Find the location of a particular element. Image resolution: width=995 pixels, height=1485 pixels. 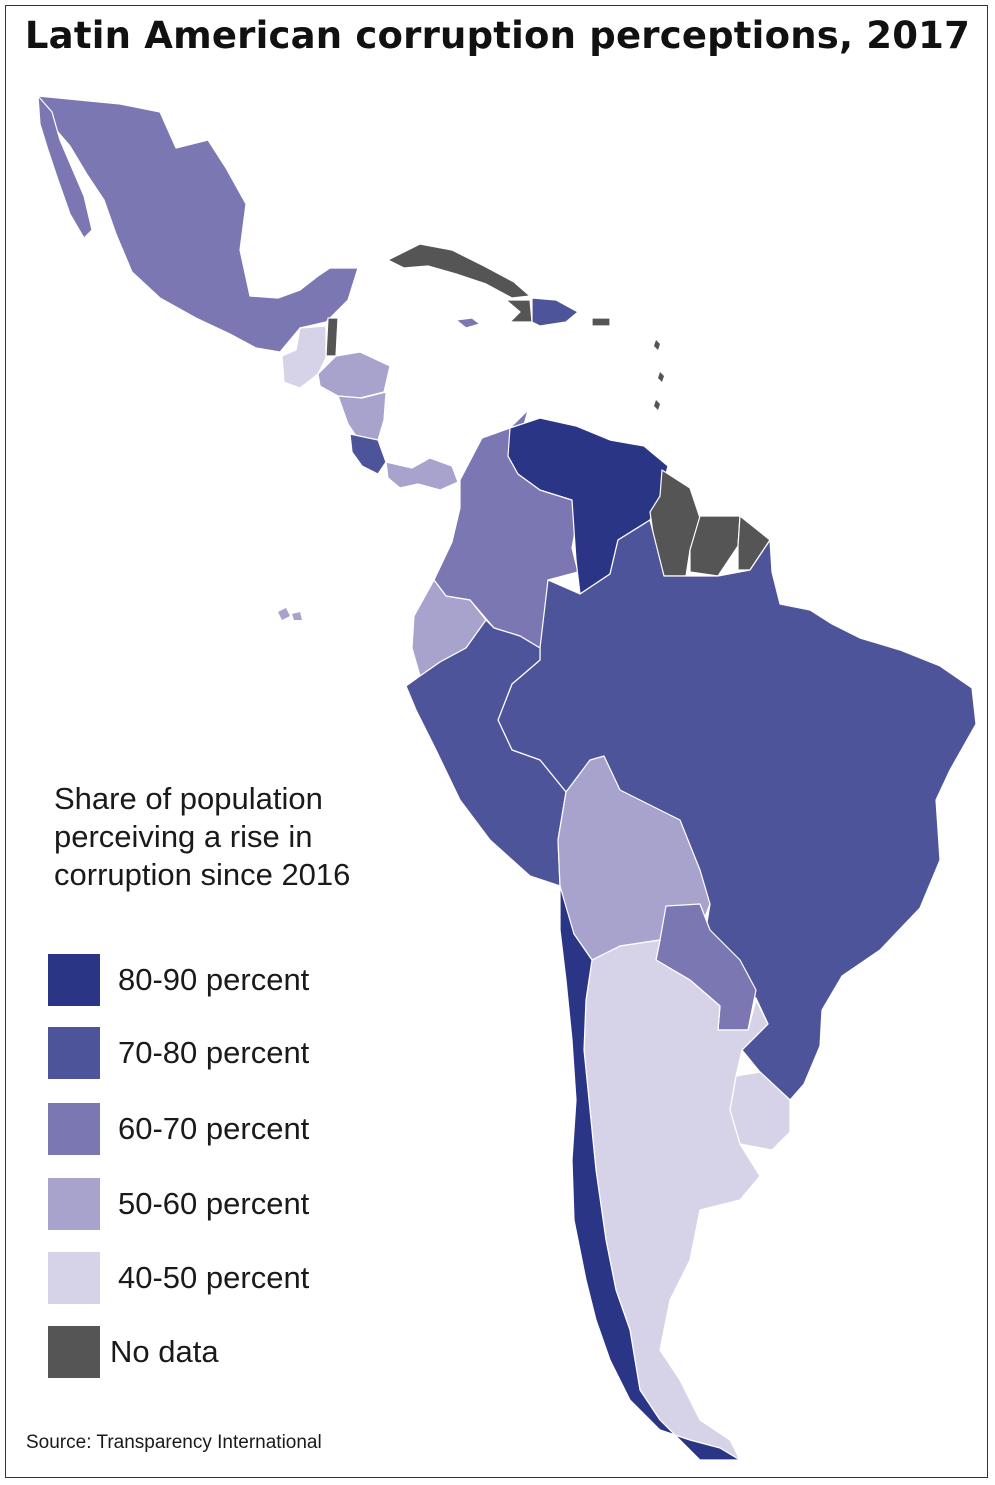

region-honduras is located at coordinates (354, 375).